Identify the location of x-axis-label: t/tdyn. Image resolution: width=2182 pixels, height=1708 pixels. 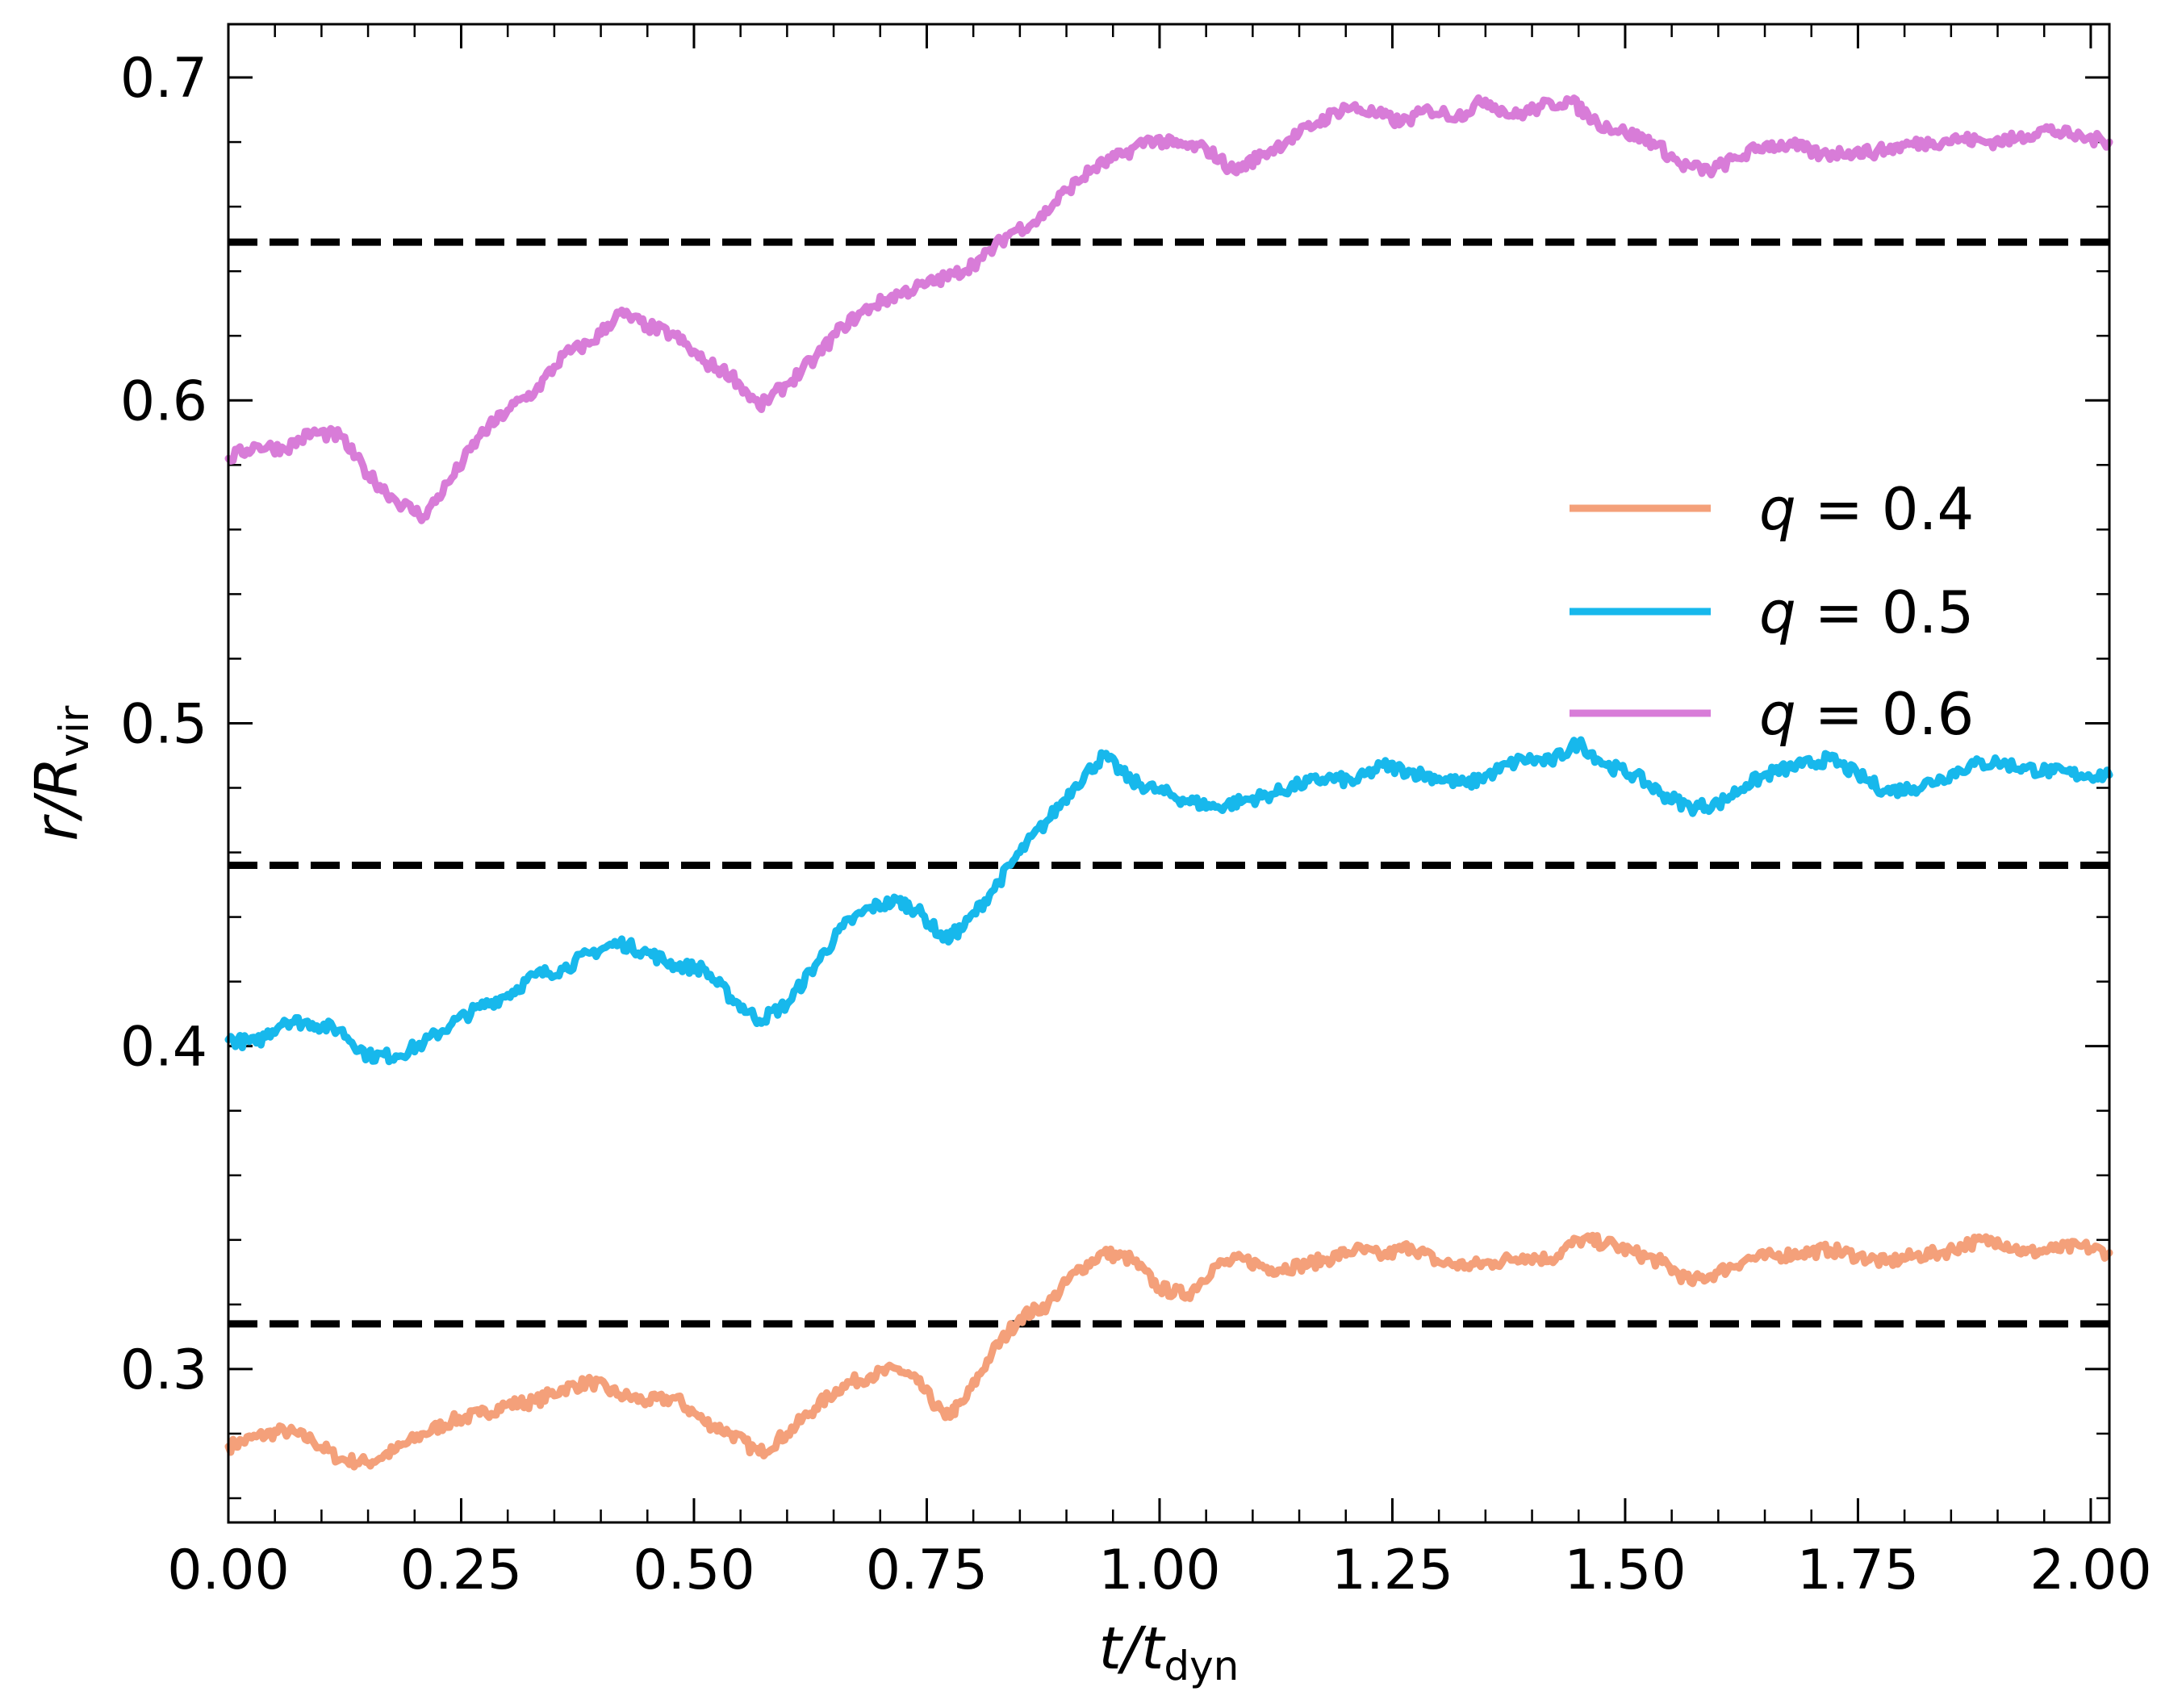
(1169, 1651).